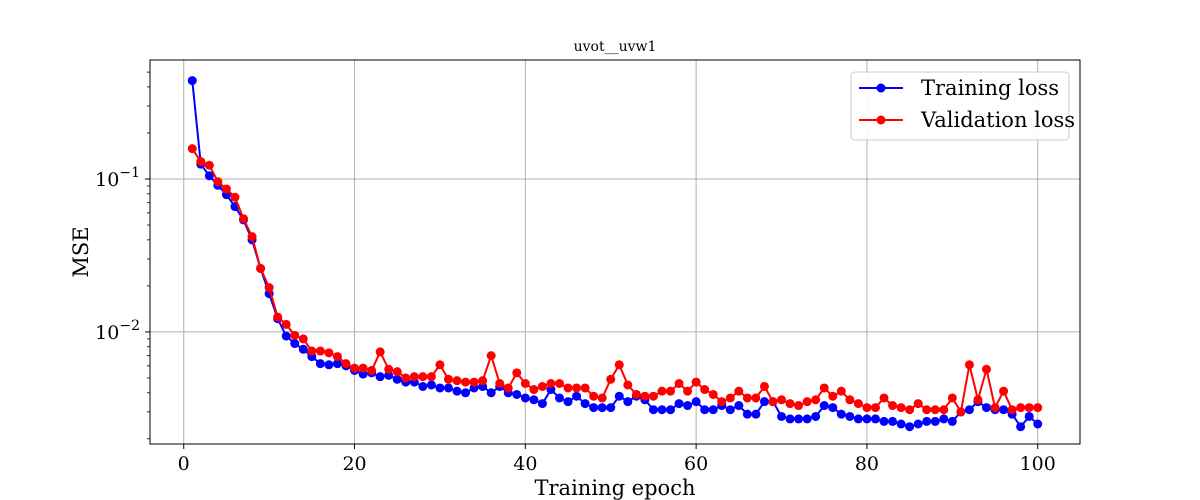 This screenshot has width=1200, height=500. Describe the element at coordinates (615, 488) in the screenshot. I see `x-axis-label: Training epoch` at that location.